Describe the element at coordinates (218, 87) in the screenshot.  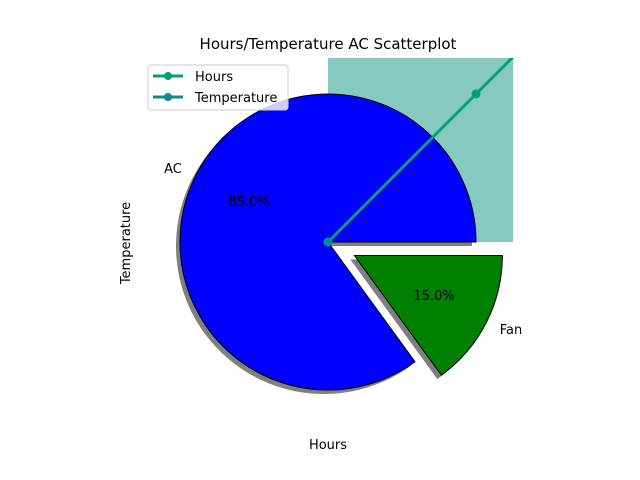
I see `legend: Hours Temperature` at that location.